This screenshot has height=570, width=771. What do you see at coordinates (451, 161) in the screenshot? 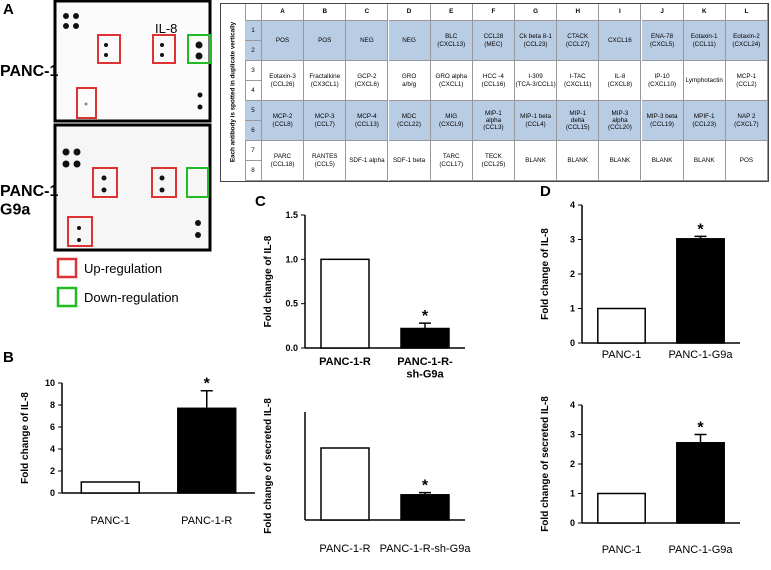
I see `table-cell: TARC (CCL17)` at bounding box center [451, 161].